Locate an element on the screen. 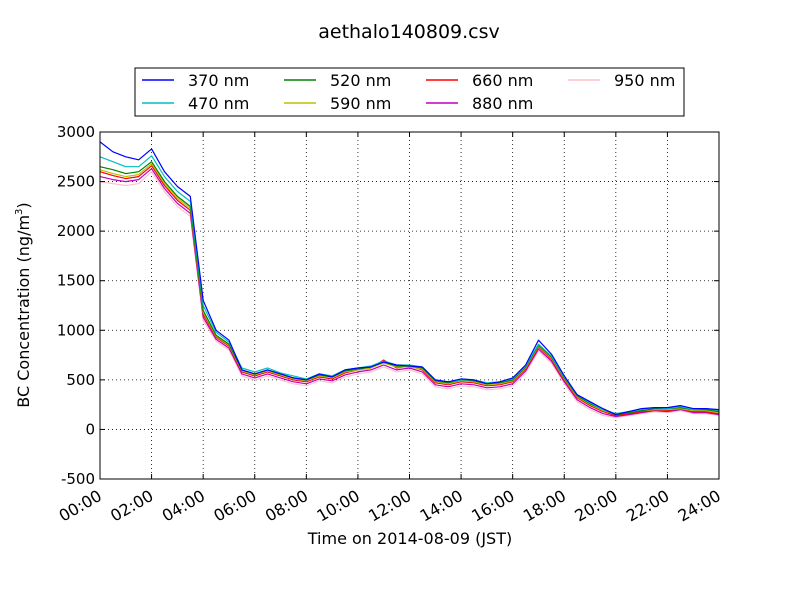 Image resolution: width=800 pixels, height=600 pixels. y-tick-labels: -500 0 500 1000 1500 2000 2500 3000 is located at coordinates (76, 305).